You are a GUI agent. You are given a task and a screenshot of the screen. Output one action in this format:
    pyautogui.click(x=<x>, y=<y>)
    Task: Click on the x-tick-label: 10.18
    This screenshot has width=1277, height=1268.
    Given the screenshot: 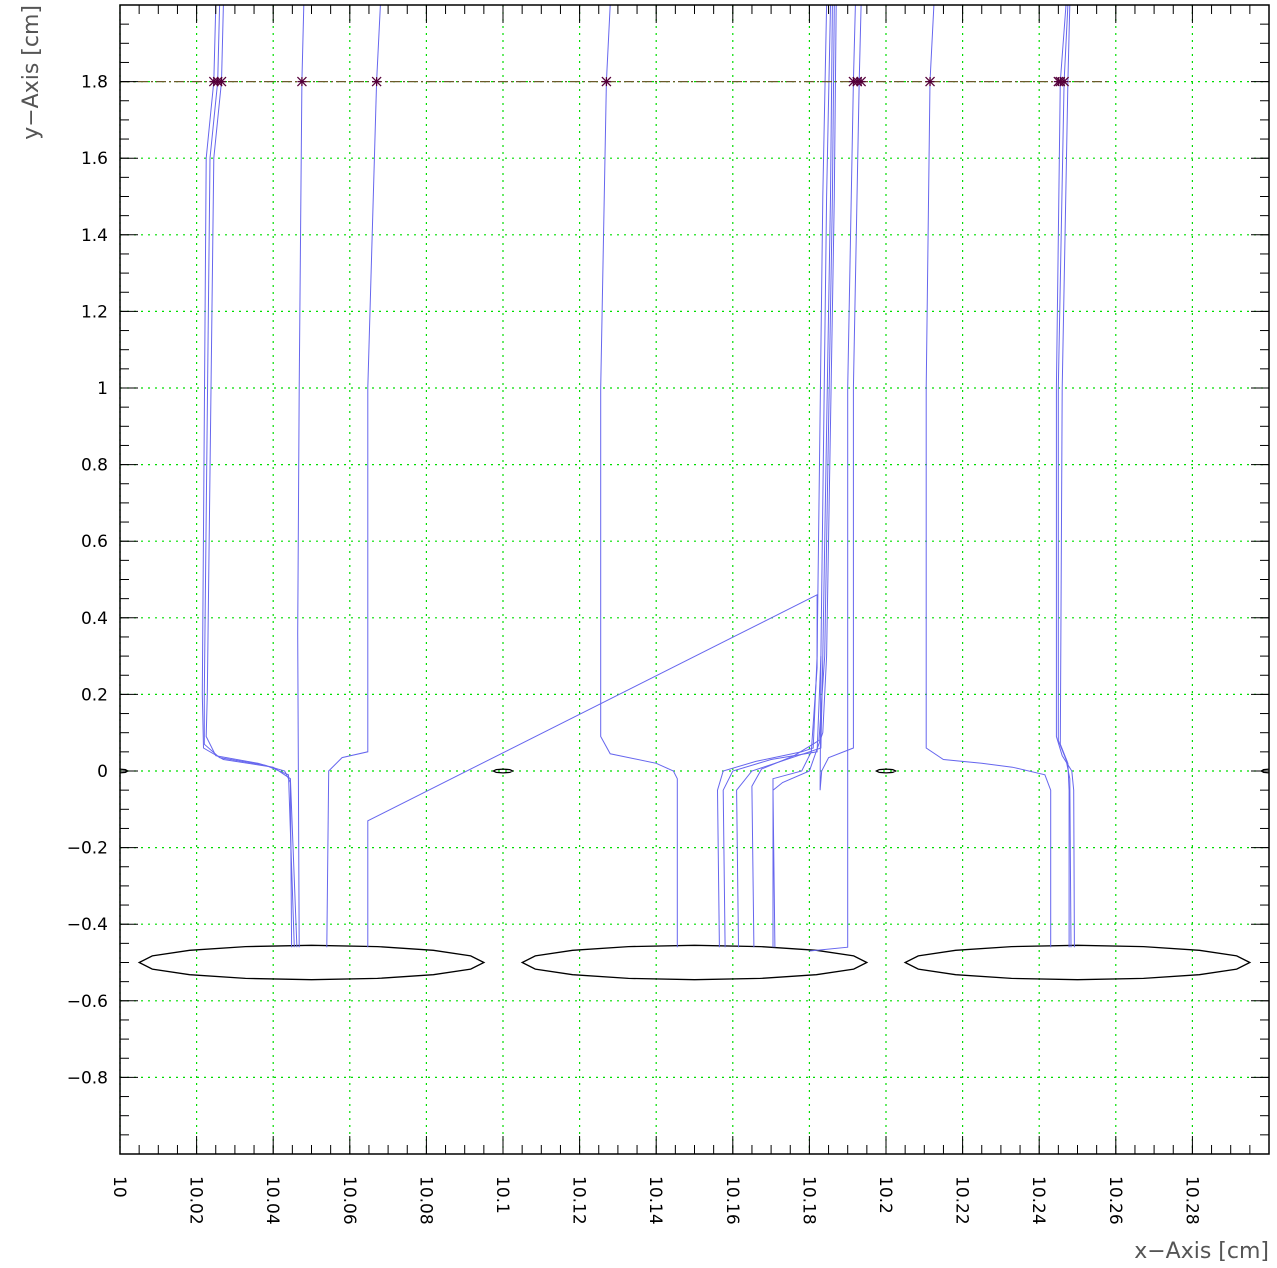 What is the action you would take?
    pyautogui.click(x=808, y=1200)
    